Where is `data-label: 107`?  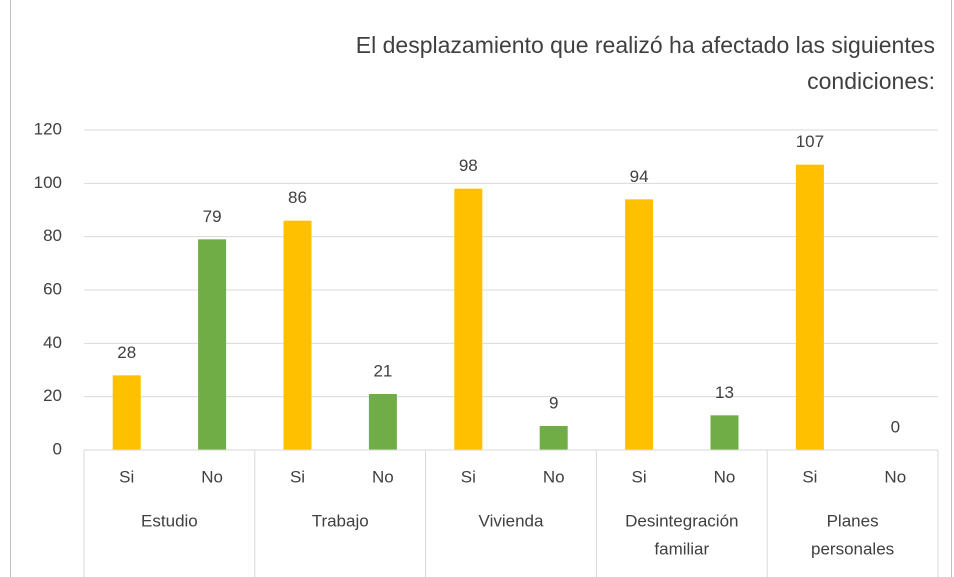 data-label: 107 is located at coordinates (810, 141).